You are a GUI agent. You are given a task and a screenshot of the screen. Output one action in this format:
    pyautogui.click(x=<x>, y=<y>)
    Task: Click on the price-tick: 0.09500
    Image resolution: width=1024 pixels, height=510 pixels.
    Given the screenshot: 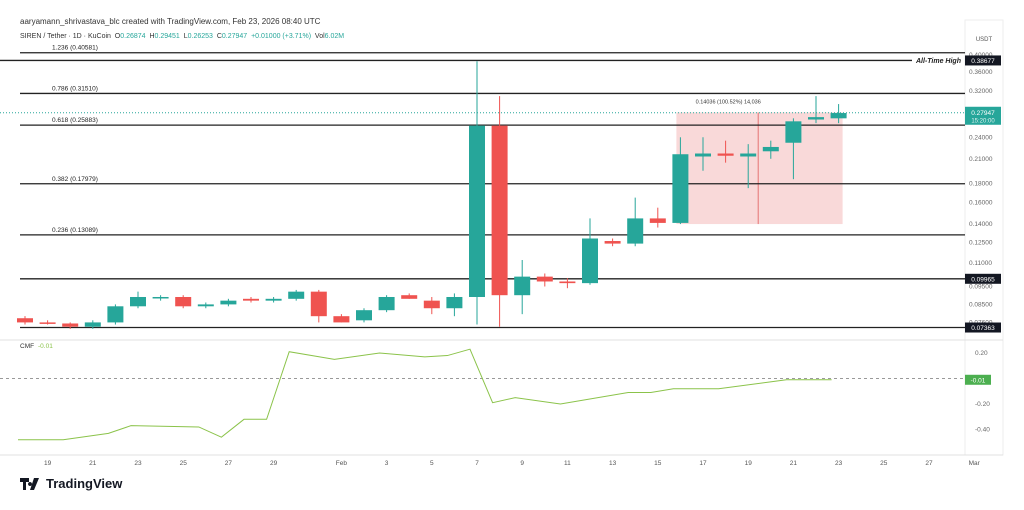 What is the action you would take?
    pyautogui.click(x=981, y=286)
    